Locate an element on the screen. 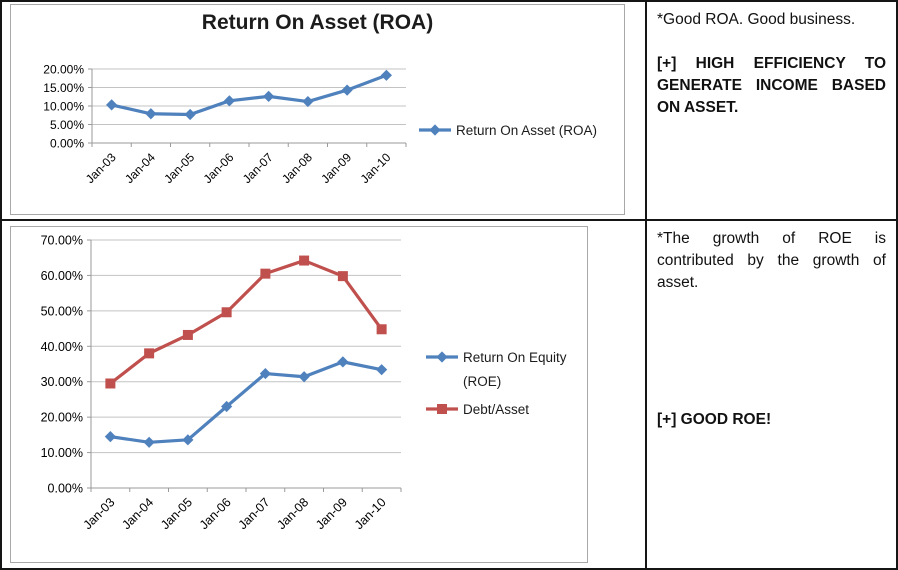 The height and width of the screenshot is (570, 898). roa-observation-text: *Good ROA. Good business. is located at coordinates (756, 19).